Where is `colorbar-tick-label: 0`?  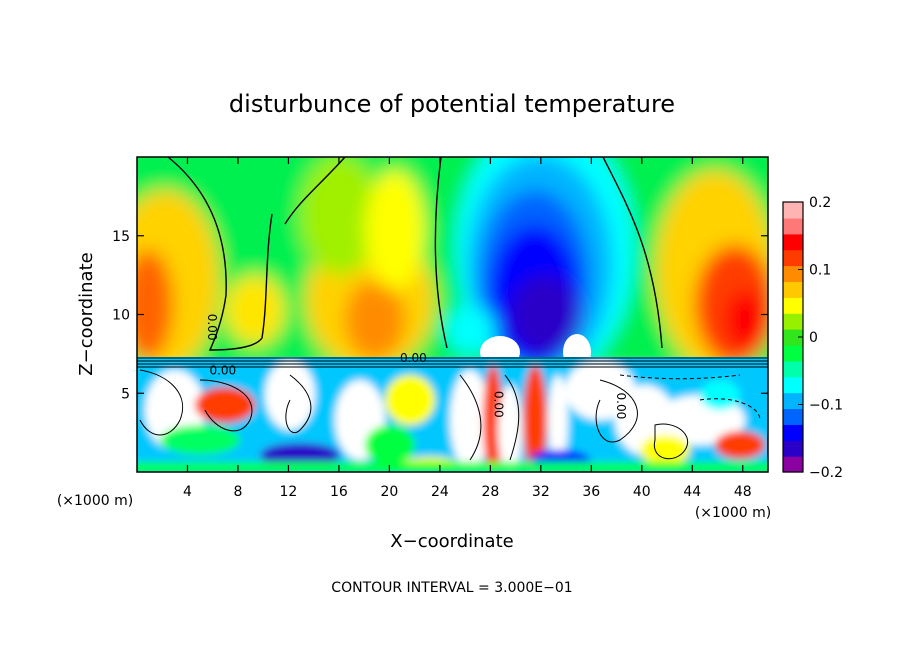 colorbar-tick-label: 0 is located at coordinates (813, 338).